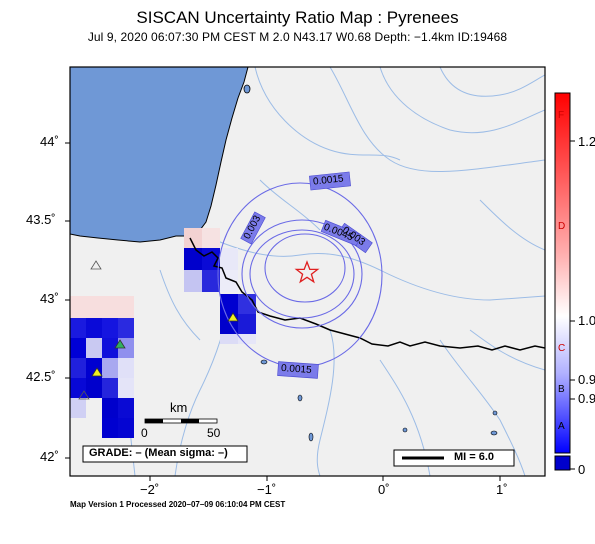  What do you see at coordinates (562, 348) in the screenshot?
I see `colorbar-grade-label: C` at bounding box center [562, 348].